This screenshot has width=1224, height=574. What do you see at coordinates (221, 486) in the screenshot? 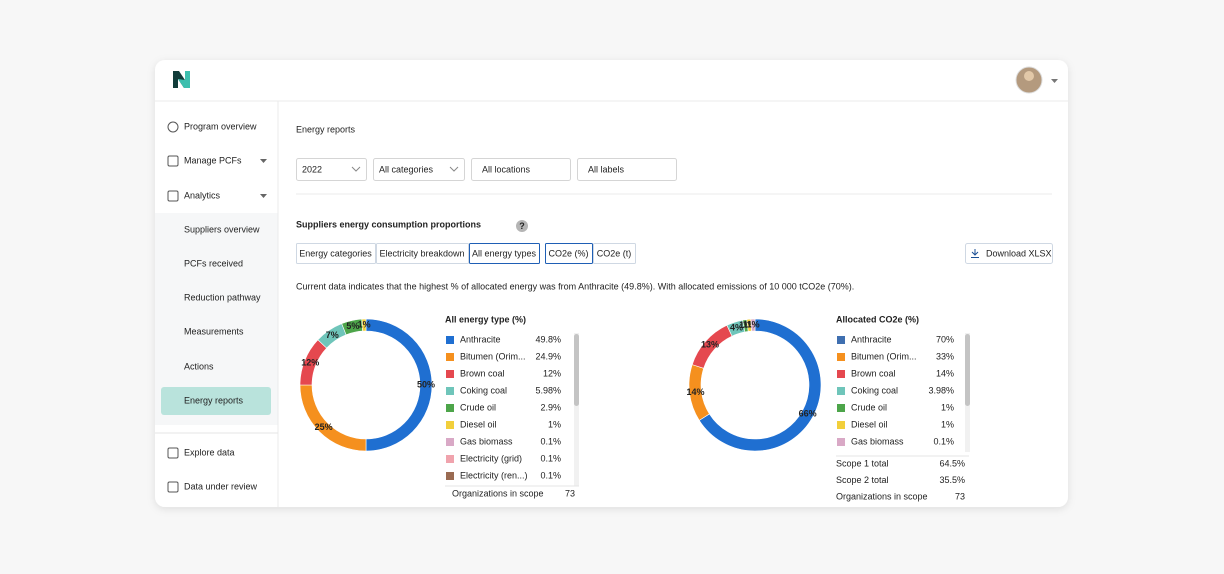
I see `nav-item: Data under review` at bounding box center [221, 486].